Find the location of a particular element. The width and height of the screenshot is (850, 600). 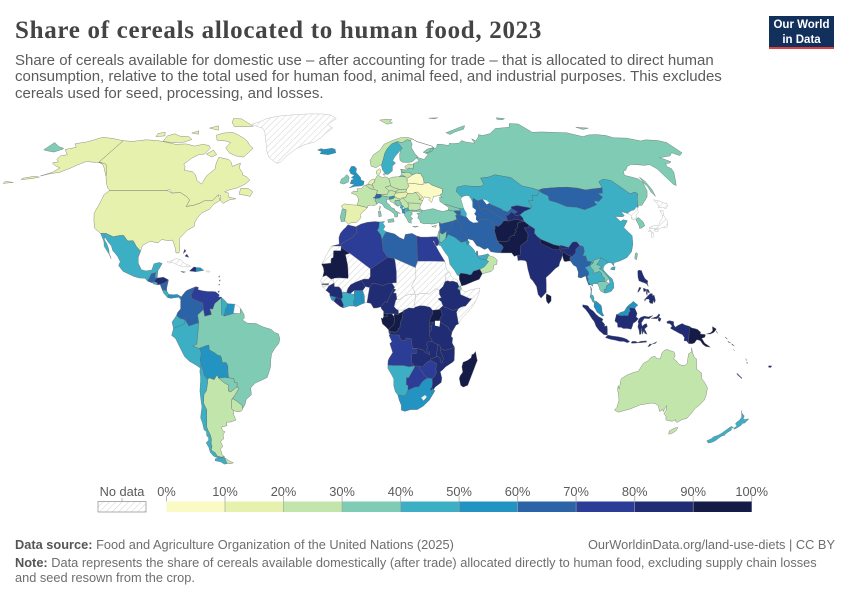

svg-text: 40% is located at coordinates (401, 491).